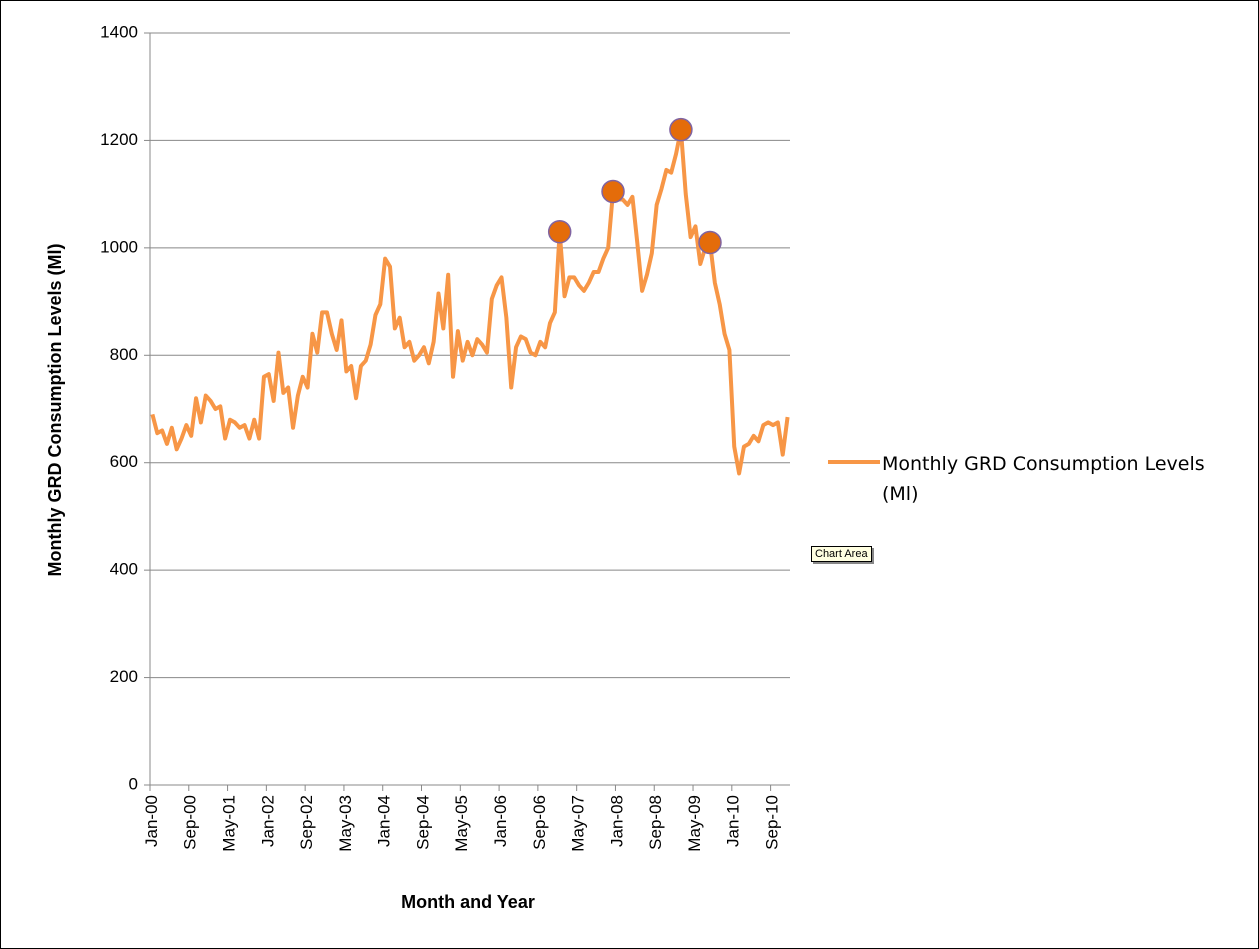 The width and height of the screenshot is (1259, 949). Describe the element at coordinates (1043, 479) in the screenshot. I see `legend-label: Monthly GRD Consumption Levels (Ml)` at that location.